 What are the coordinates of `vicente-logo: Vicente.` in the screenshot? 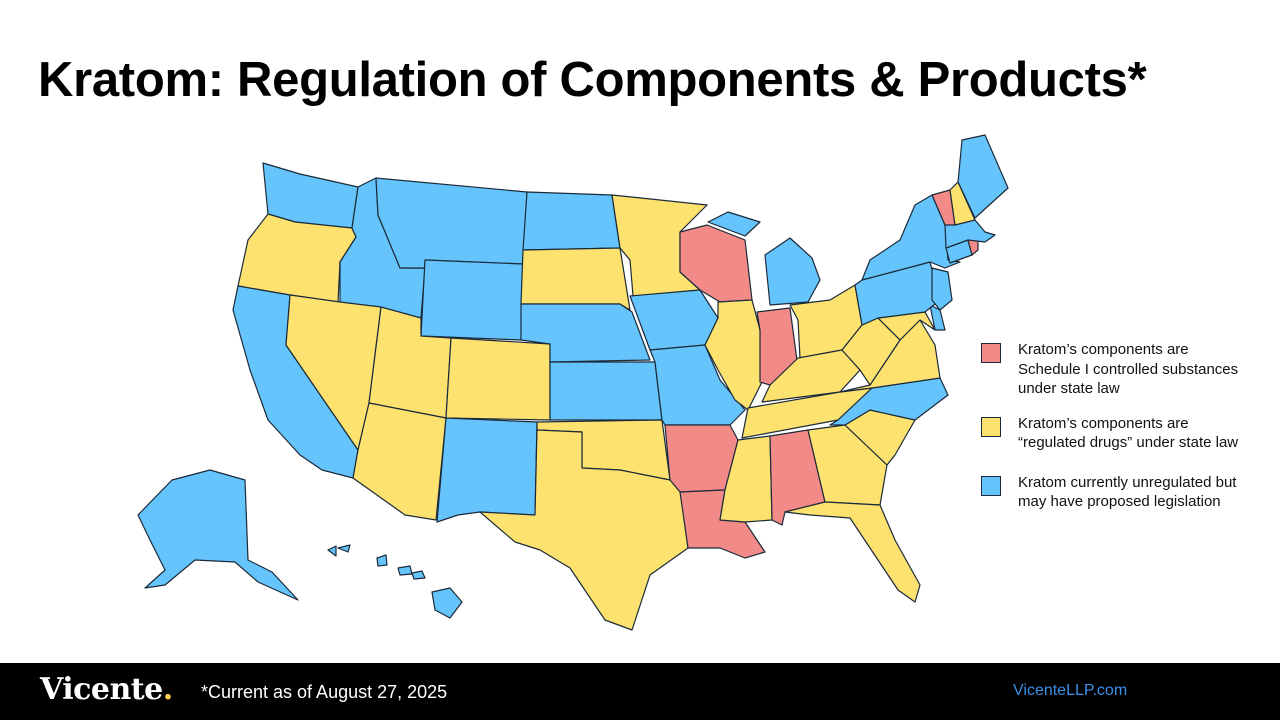 It's located at (106, 689).